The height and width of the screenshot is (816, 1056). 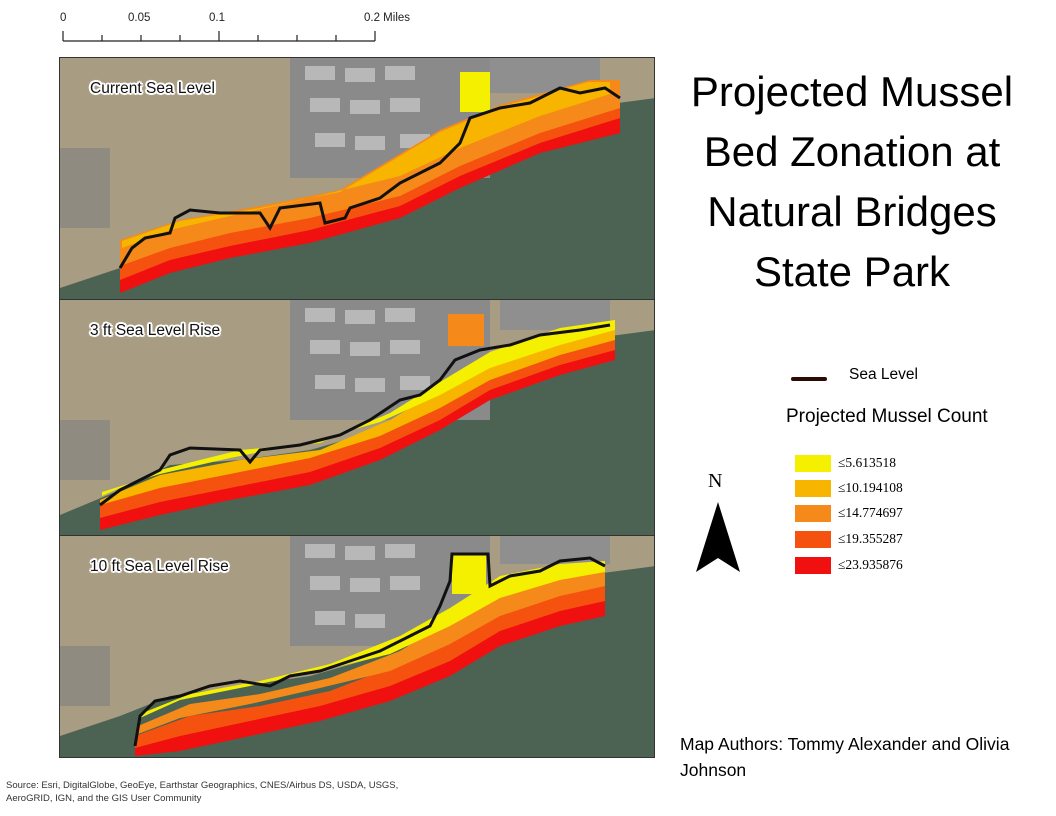 What do you see at coordinates (852, 91) in the screenshot?
I see `title-line-1: Projected Mussel` at bounding box center [852, 91].